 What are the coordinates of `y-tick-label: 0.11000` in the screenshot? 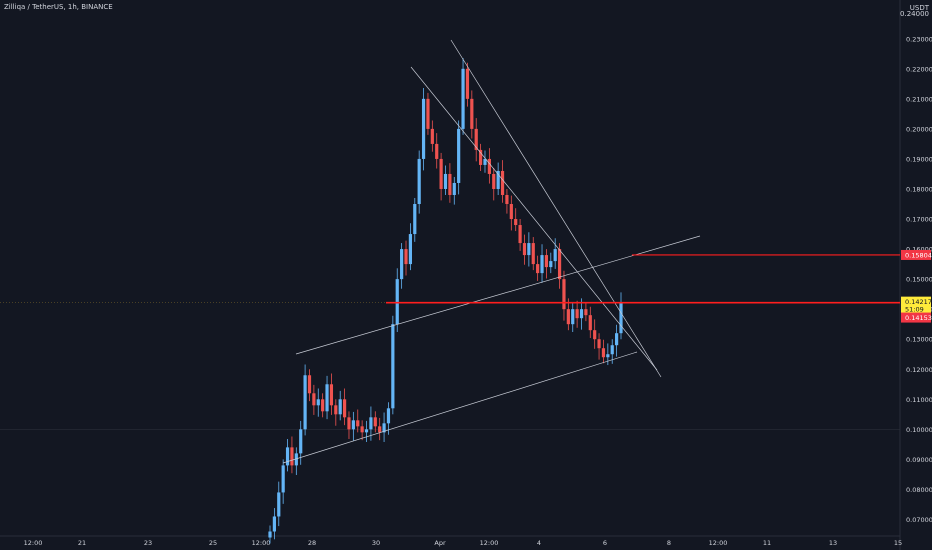 It's located at (919, 400).